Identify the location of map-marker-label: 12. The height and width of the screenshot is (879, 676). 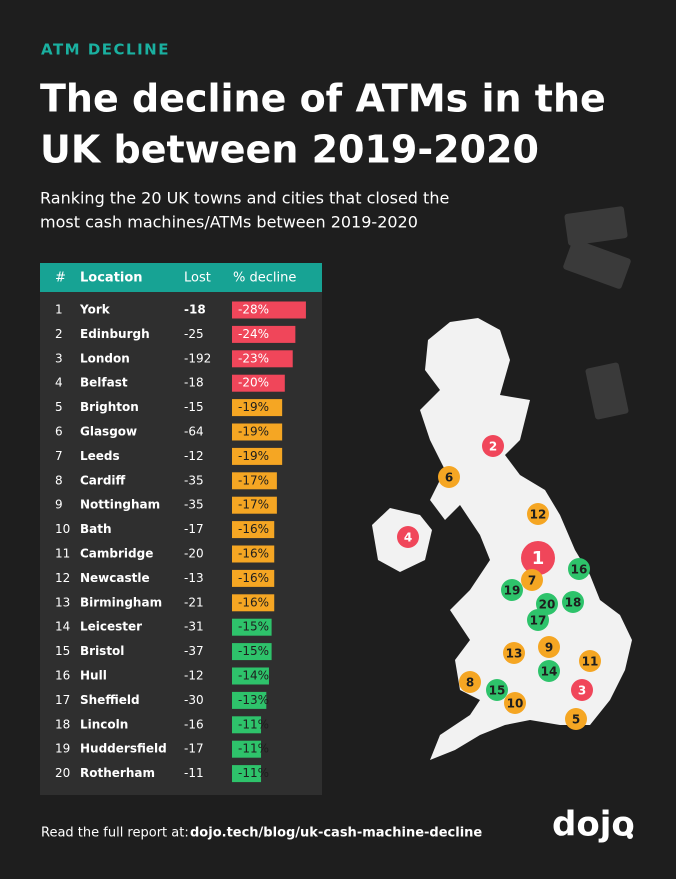
(538, 515).